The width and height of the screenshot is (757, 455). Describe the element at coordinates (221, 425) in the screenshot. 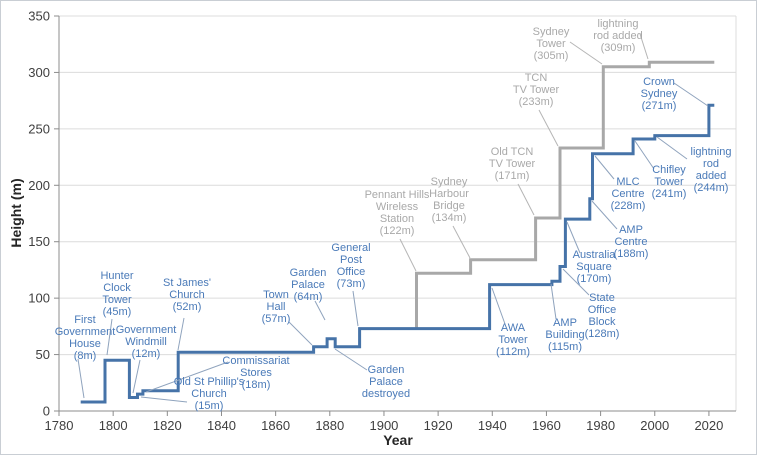

I see `x-tick-label: 1840` at that location.